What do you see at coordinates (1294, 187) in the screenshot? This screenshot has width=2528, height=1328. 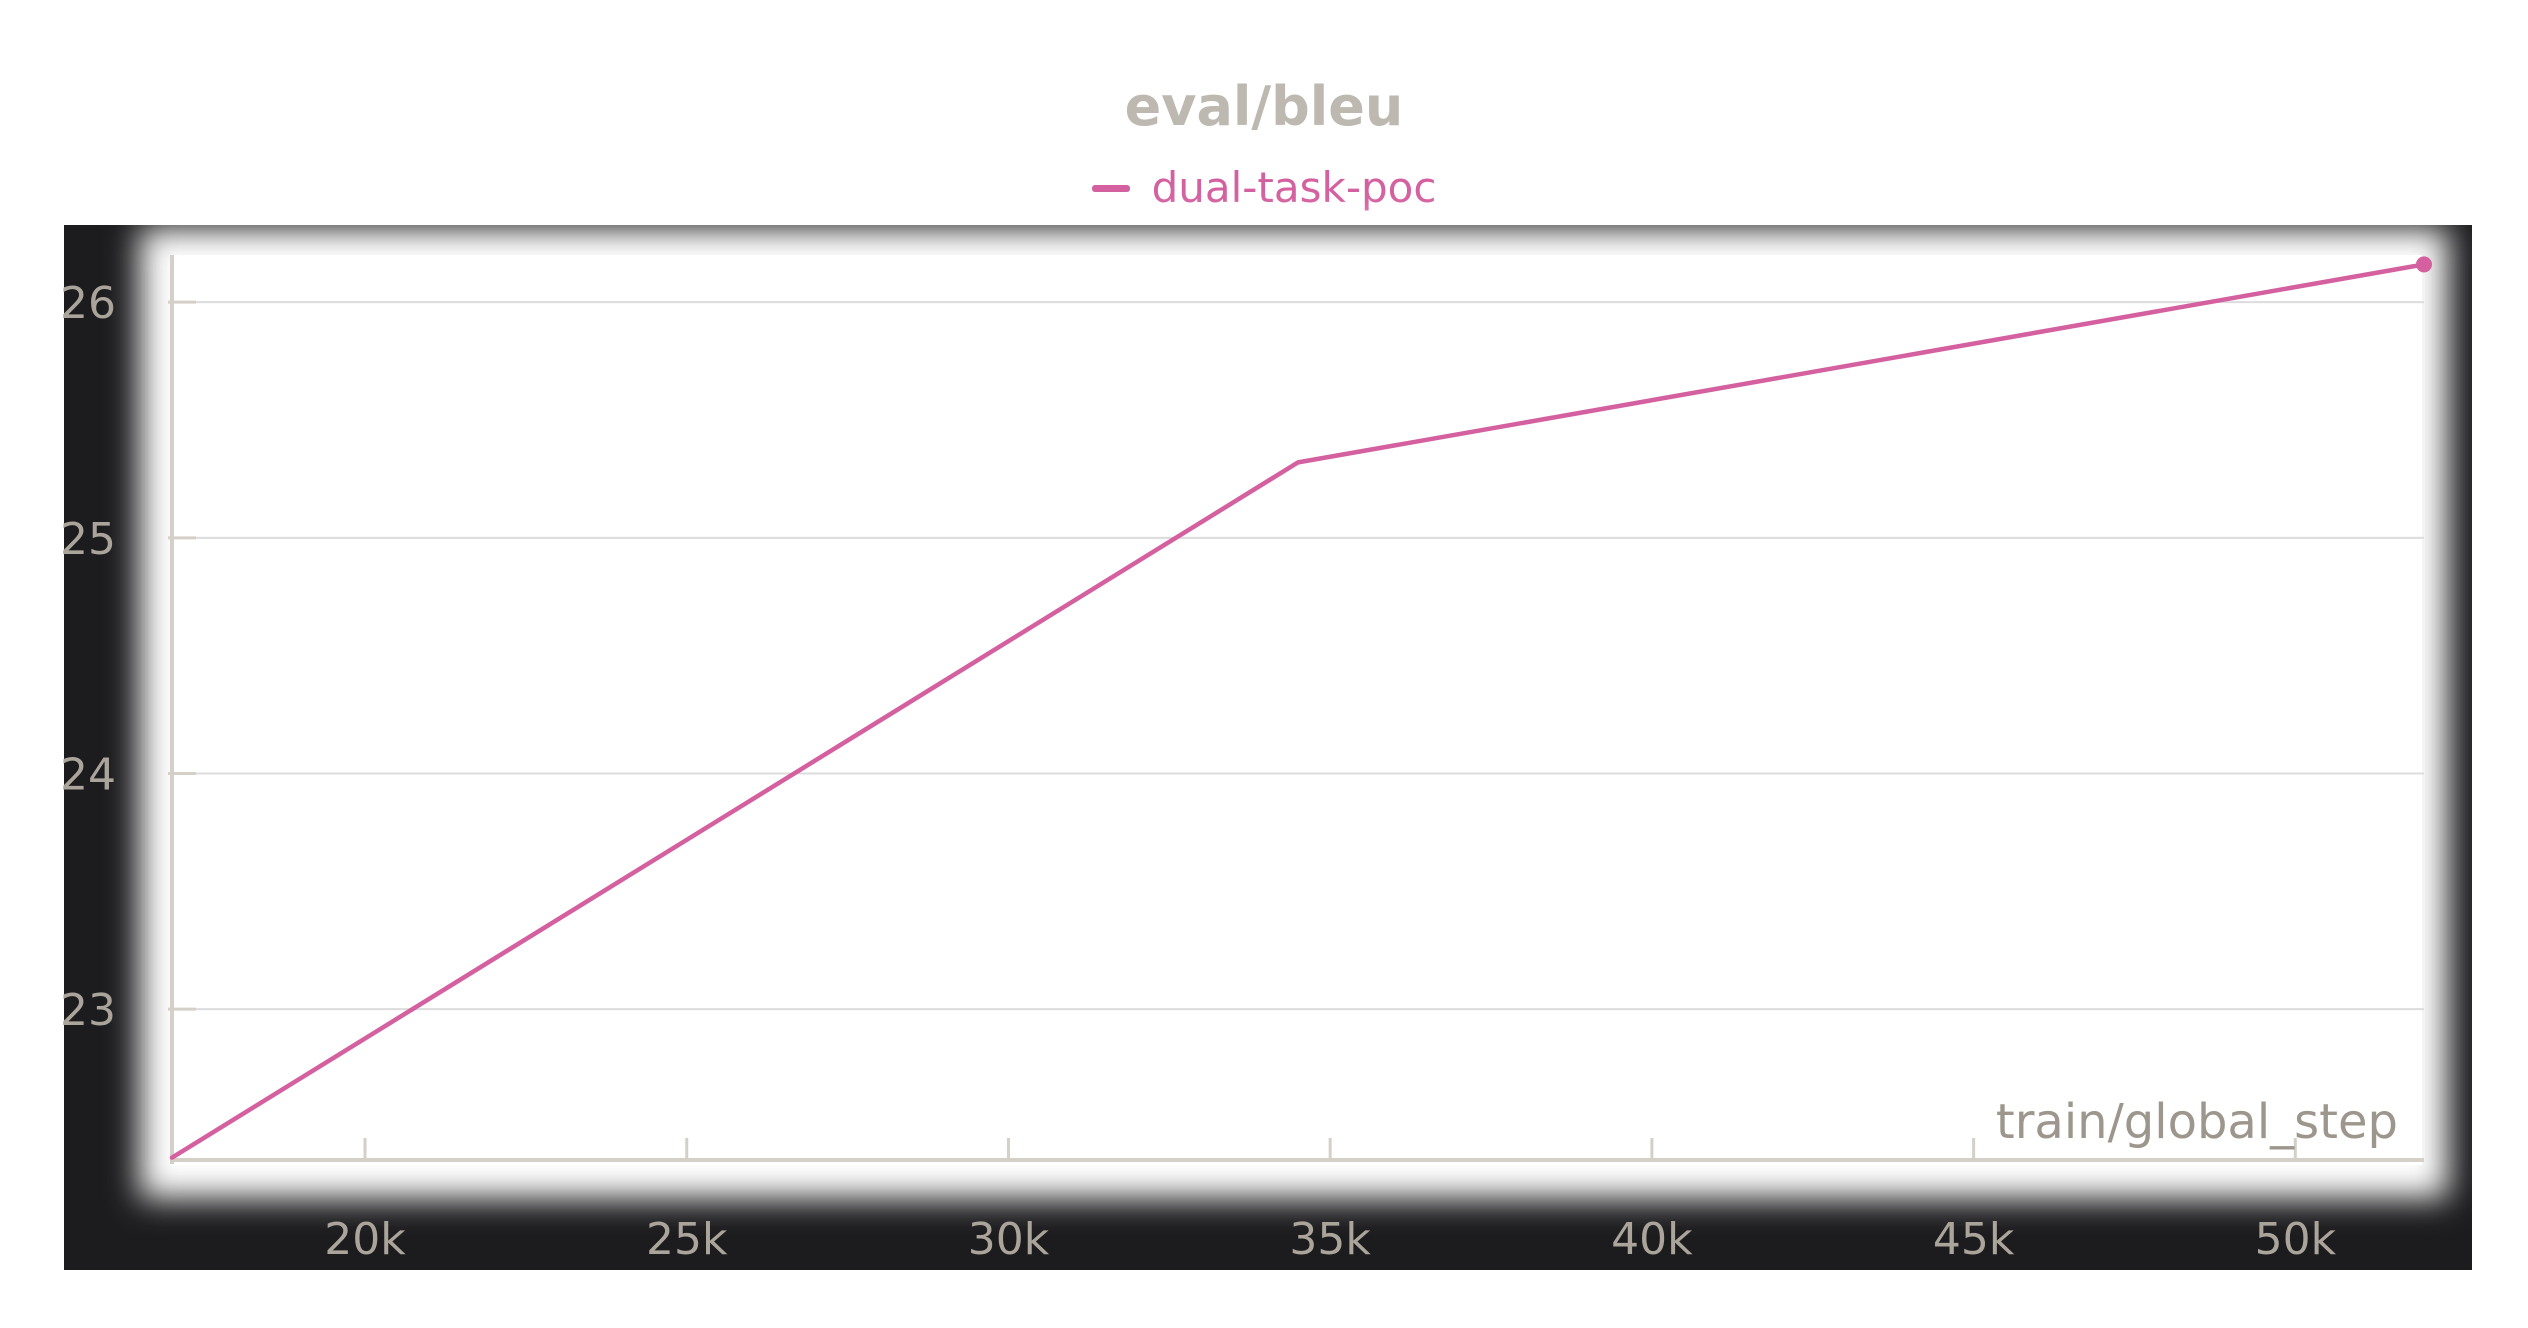 I see `legend-label: dual-task-poc` at bounding box center [1294, 187].